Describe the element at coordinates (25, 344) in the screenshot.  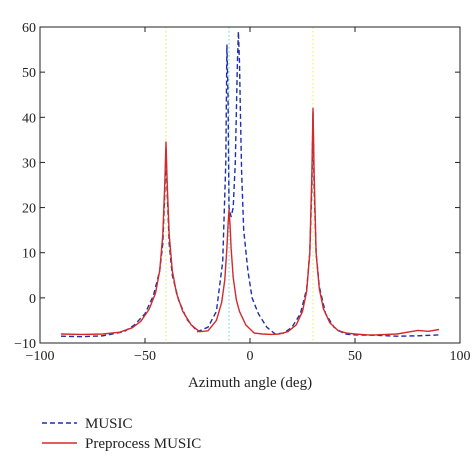
I see `y-tick-label: −10` at that location.